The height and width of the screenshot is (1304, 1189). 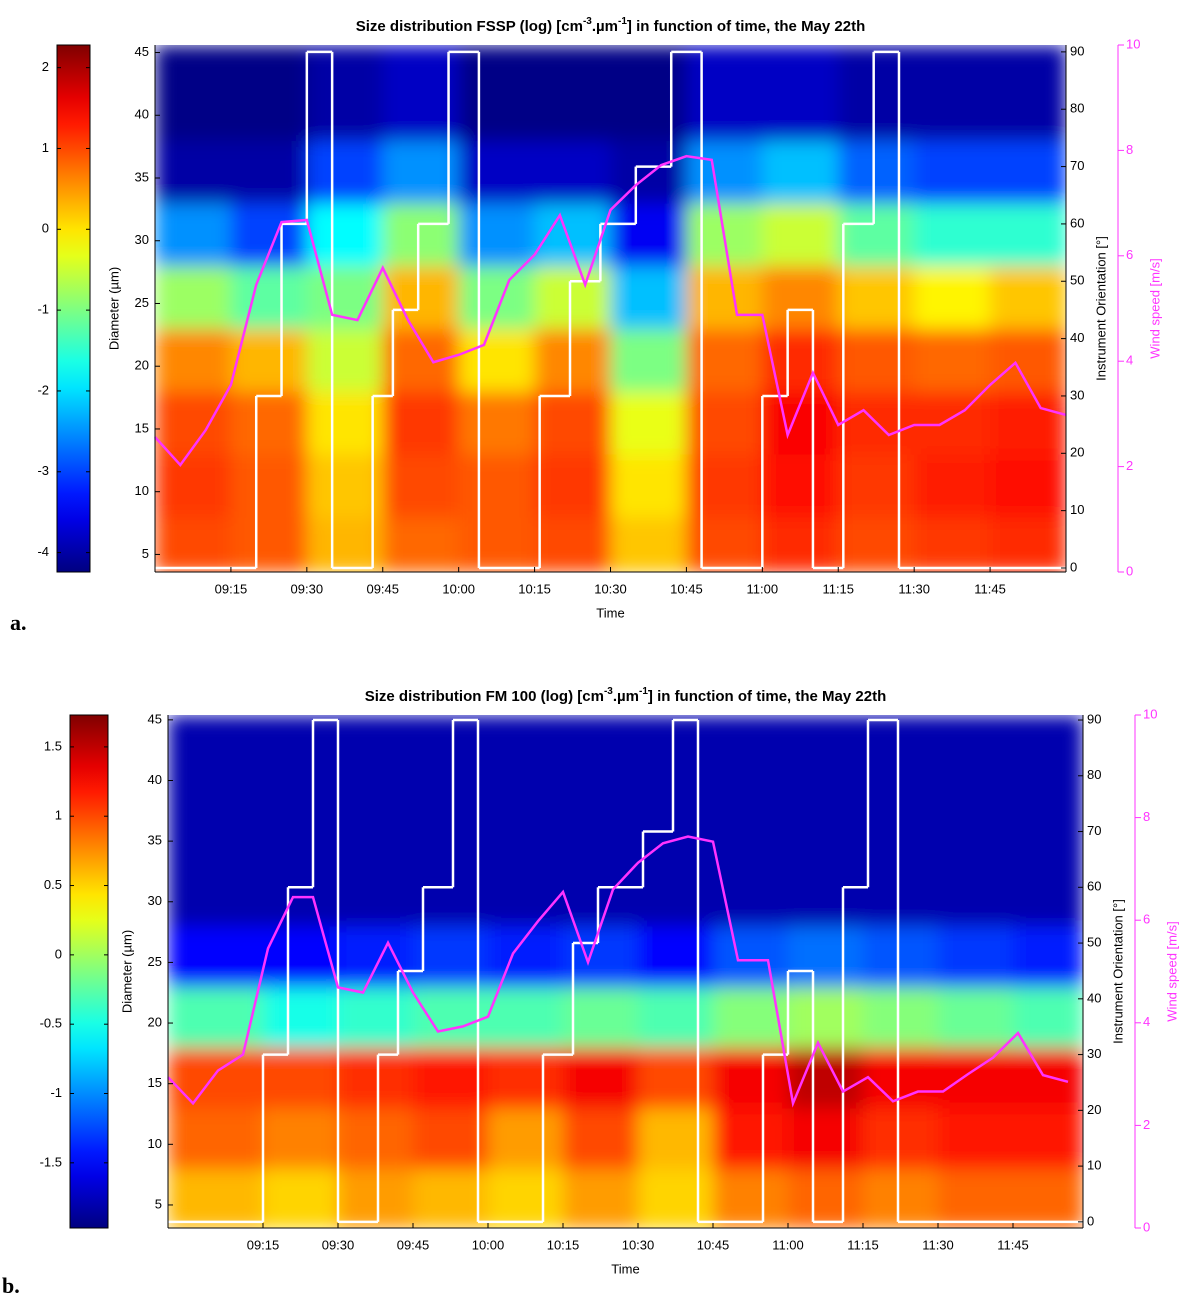 What do you see at coordinates (1073, 566) in the screenshot?
I see `y2-tick-label: 0` at bounding box center [1073, 566].